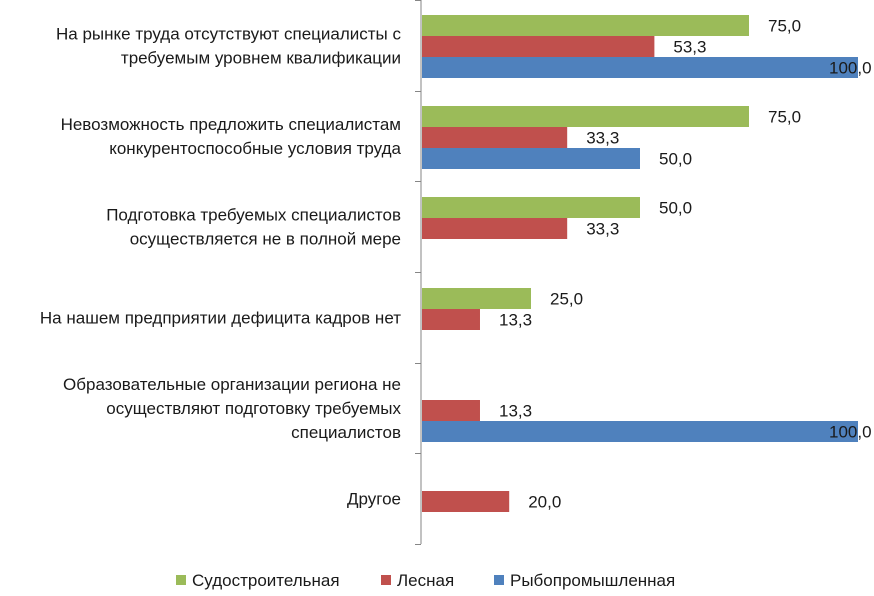  Describe the element at coordinates (231, 124) in the screenshot. I see `category-label: Невозможность предложить специалистам` at that location.